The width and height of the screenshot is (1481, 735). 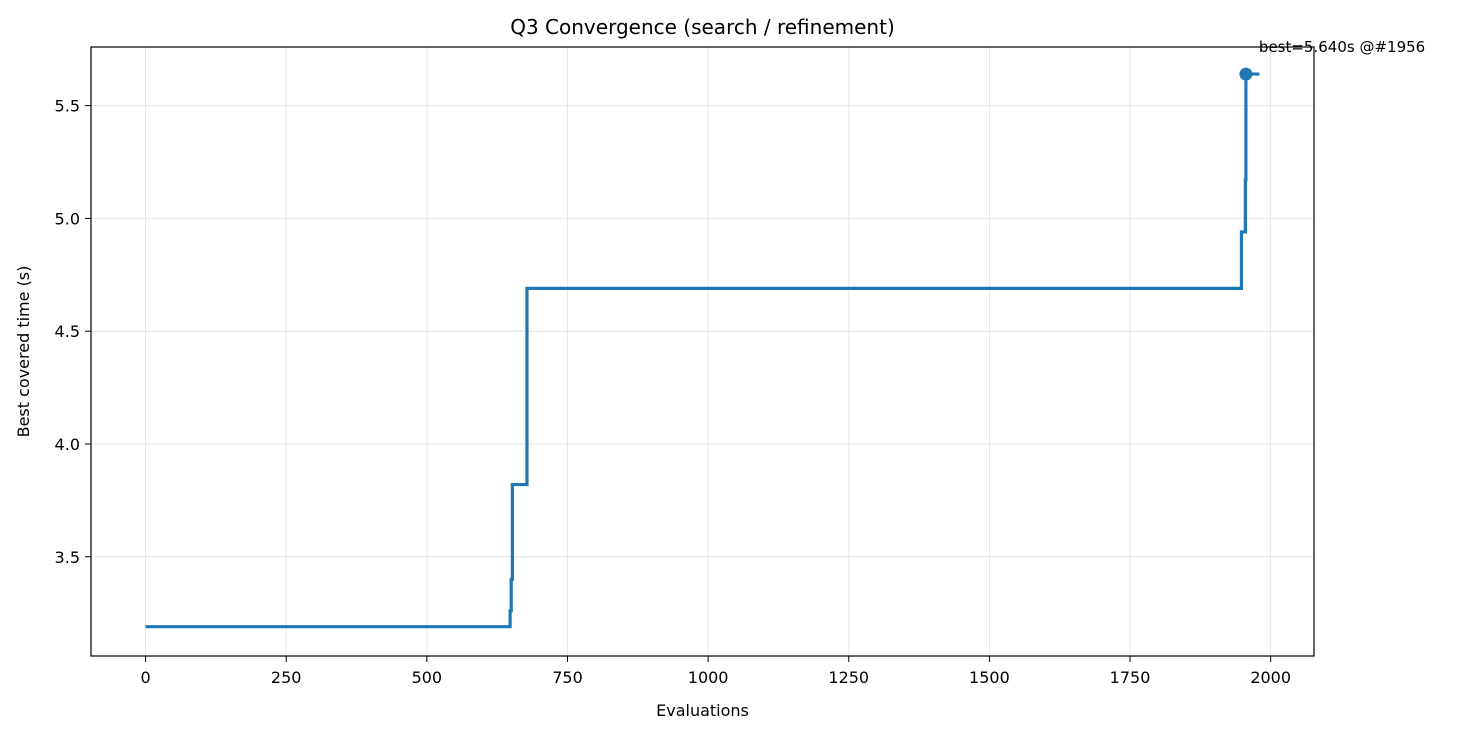 What do you see at coordinates (67, 331) in the screenshot?
I see `y-tick-label: 4.5` at bounding box center [67, 331].